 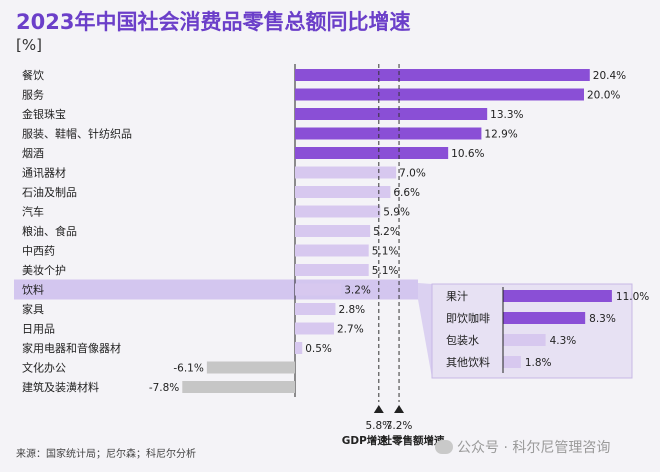 What do you see at coordinates (412, 174) in the screenshot?
I see `value-label-5: 7.0%` at bounding box center [412, 174].